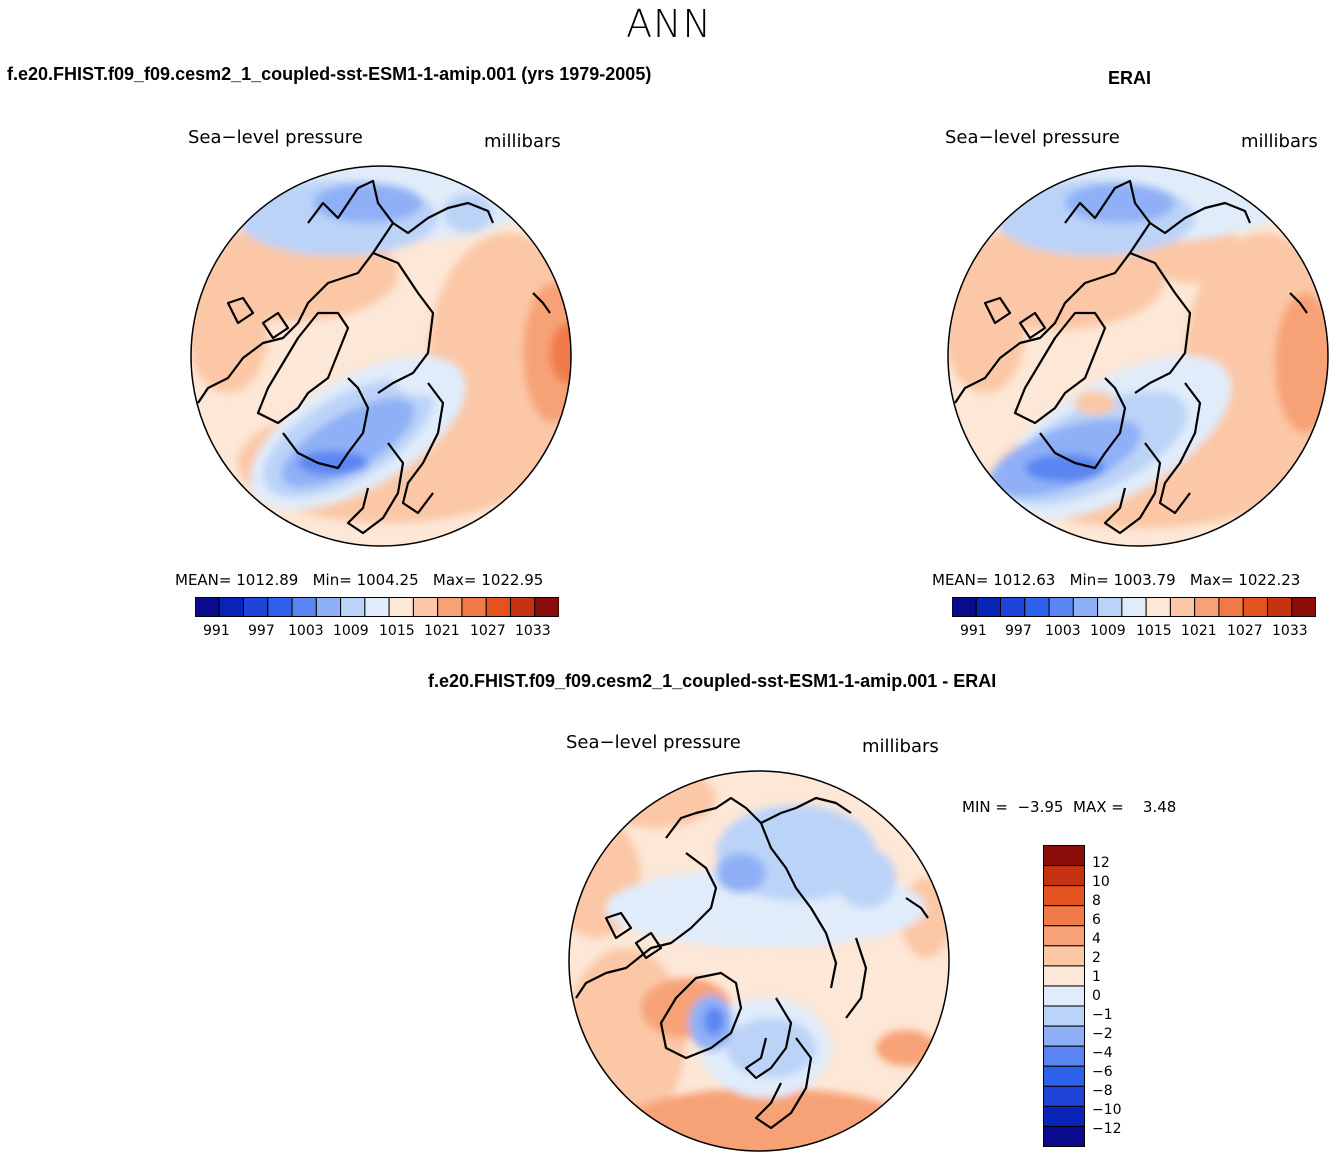 The width and height of the screenshot is (1338, 1156). What do you see at coordinates (1154, 631) in the screenshot?
I see `cbar-label: 1015` at bounding box center [1154, 631].